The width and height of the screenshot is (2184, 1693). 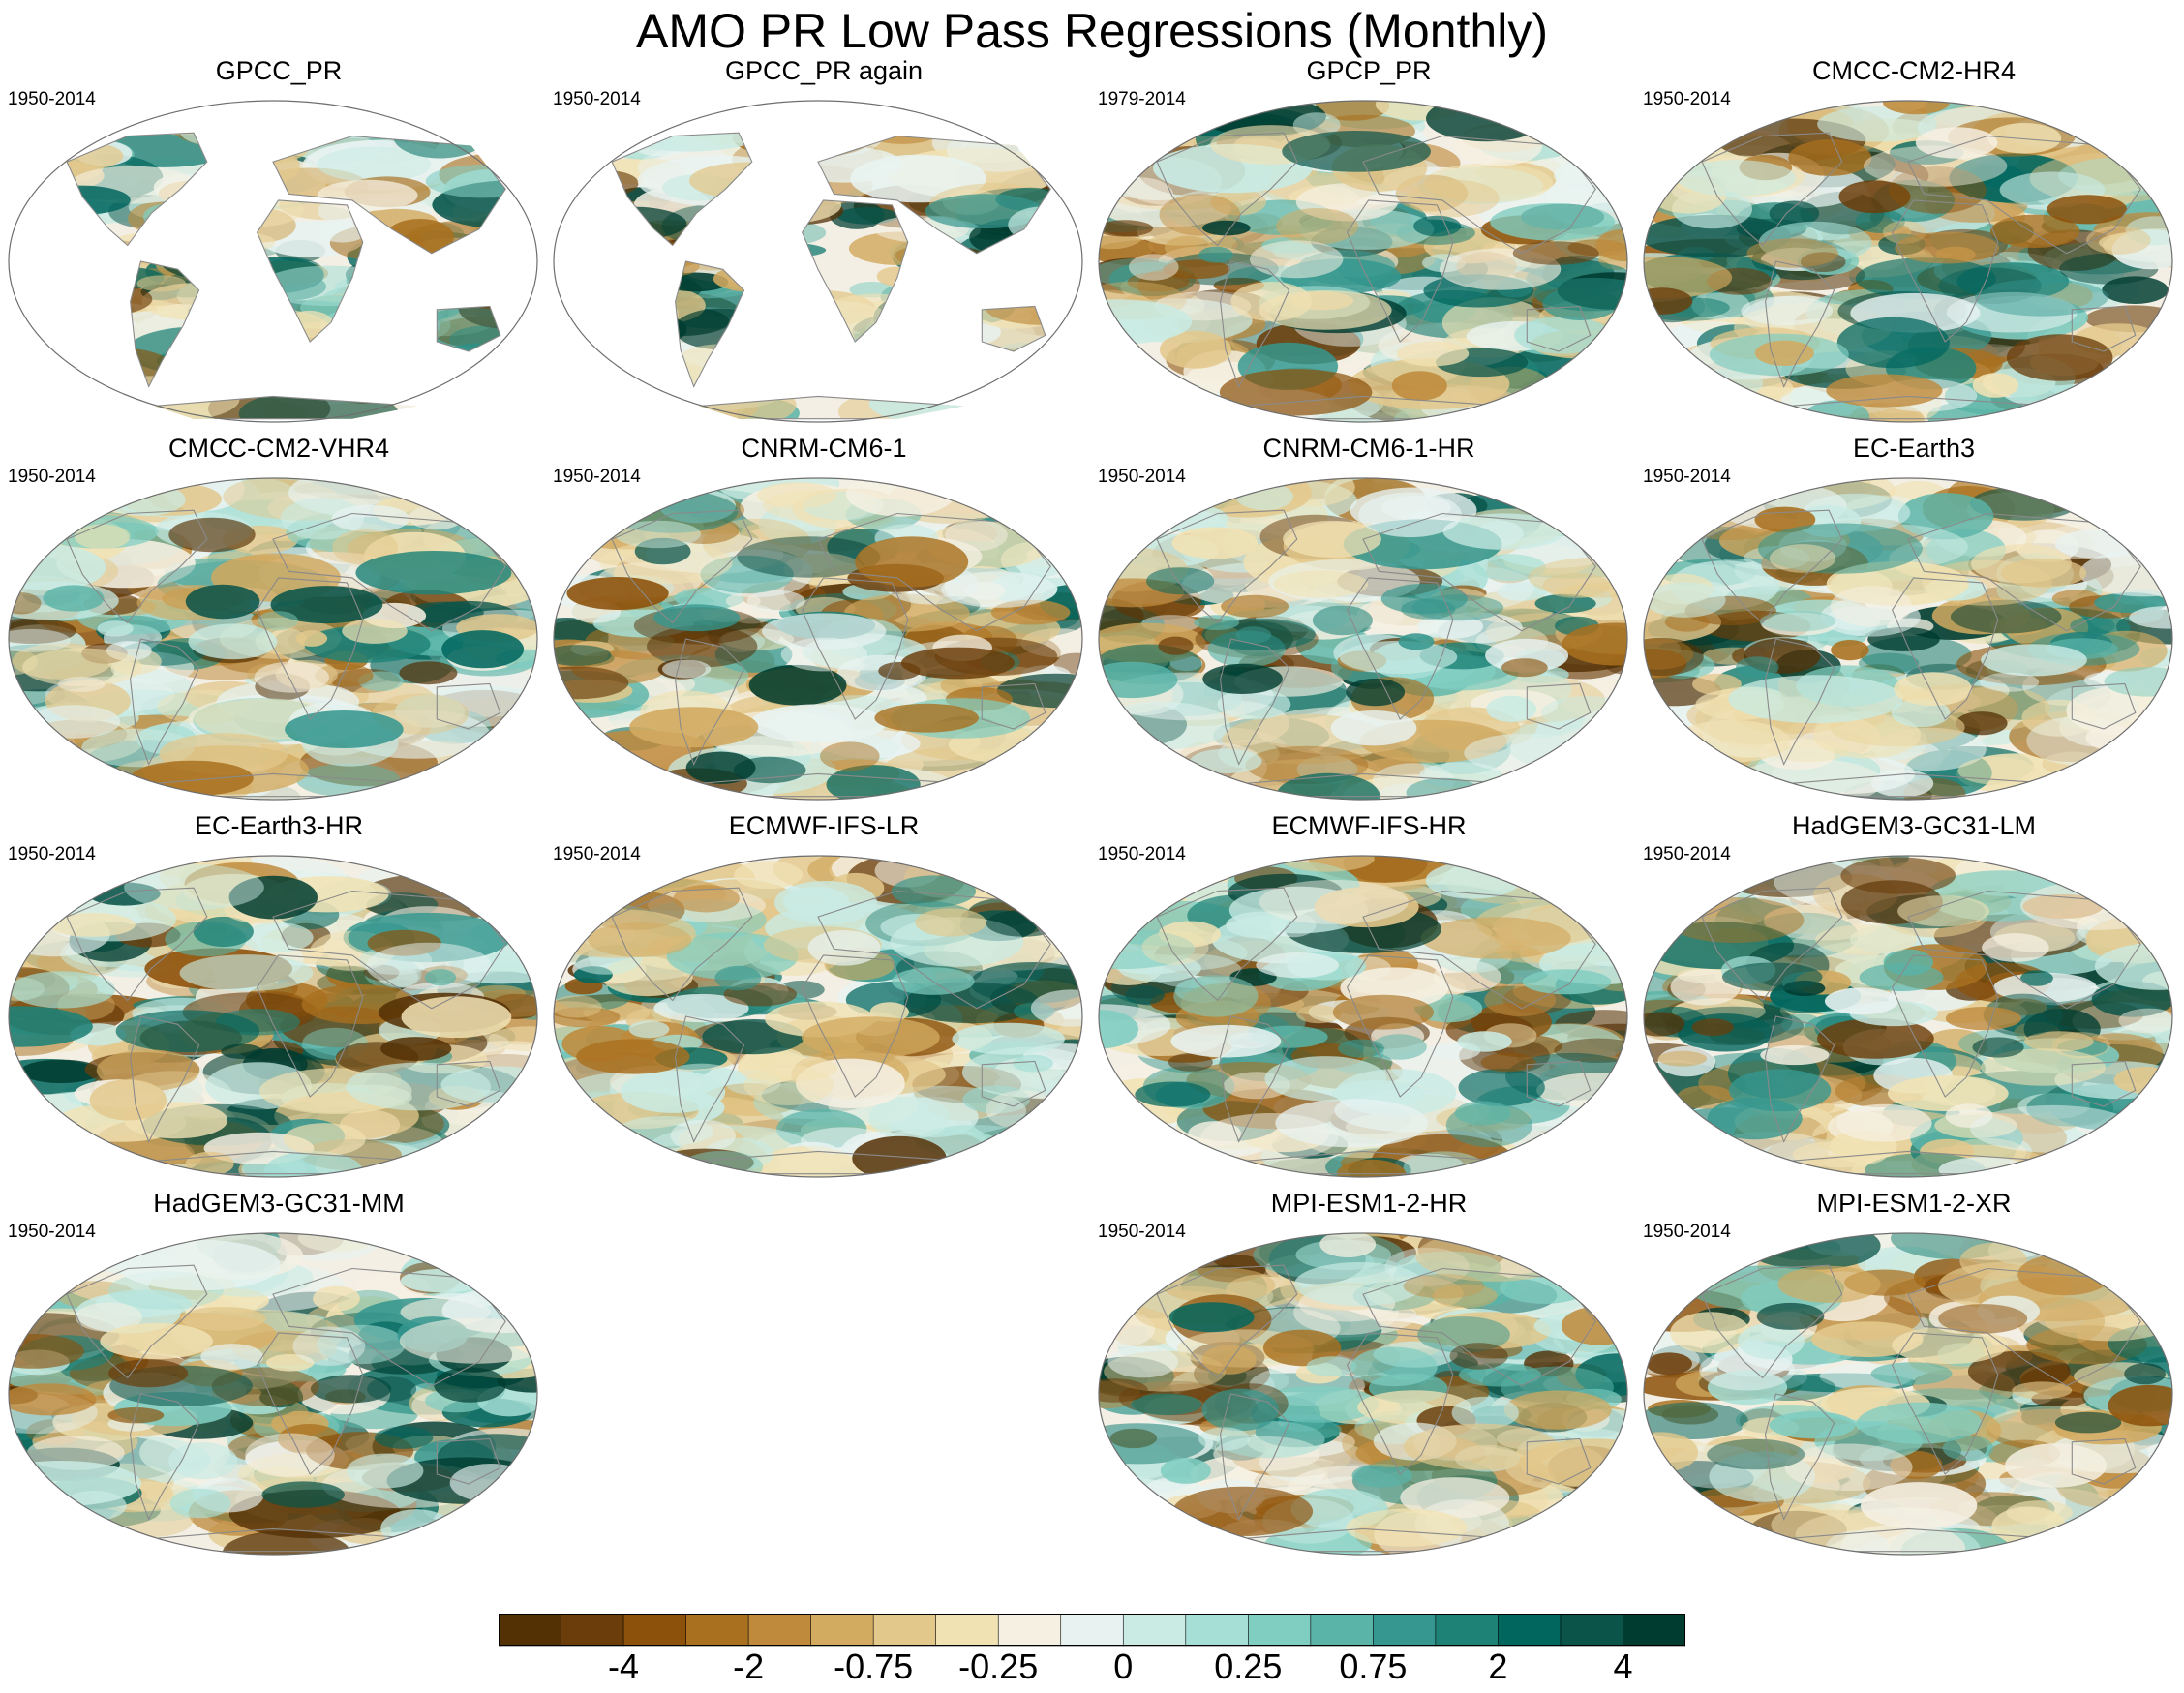 What do you see at coordinates (279, 825) in the screenshot?
I see `panel-title: EC-Earth3-HR` at bounding box center [279, 825].